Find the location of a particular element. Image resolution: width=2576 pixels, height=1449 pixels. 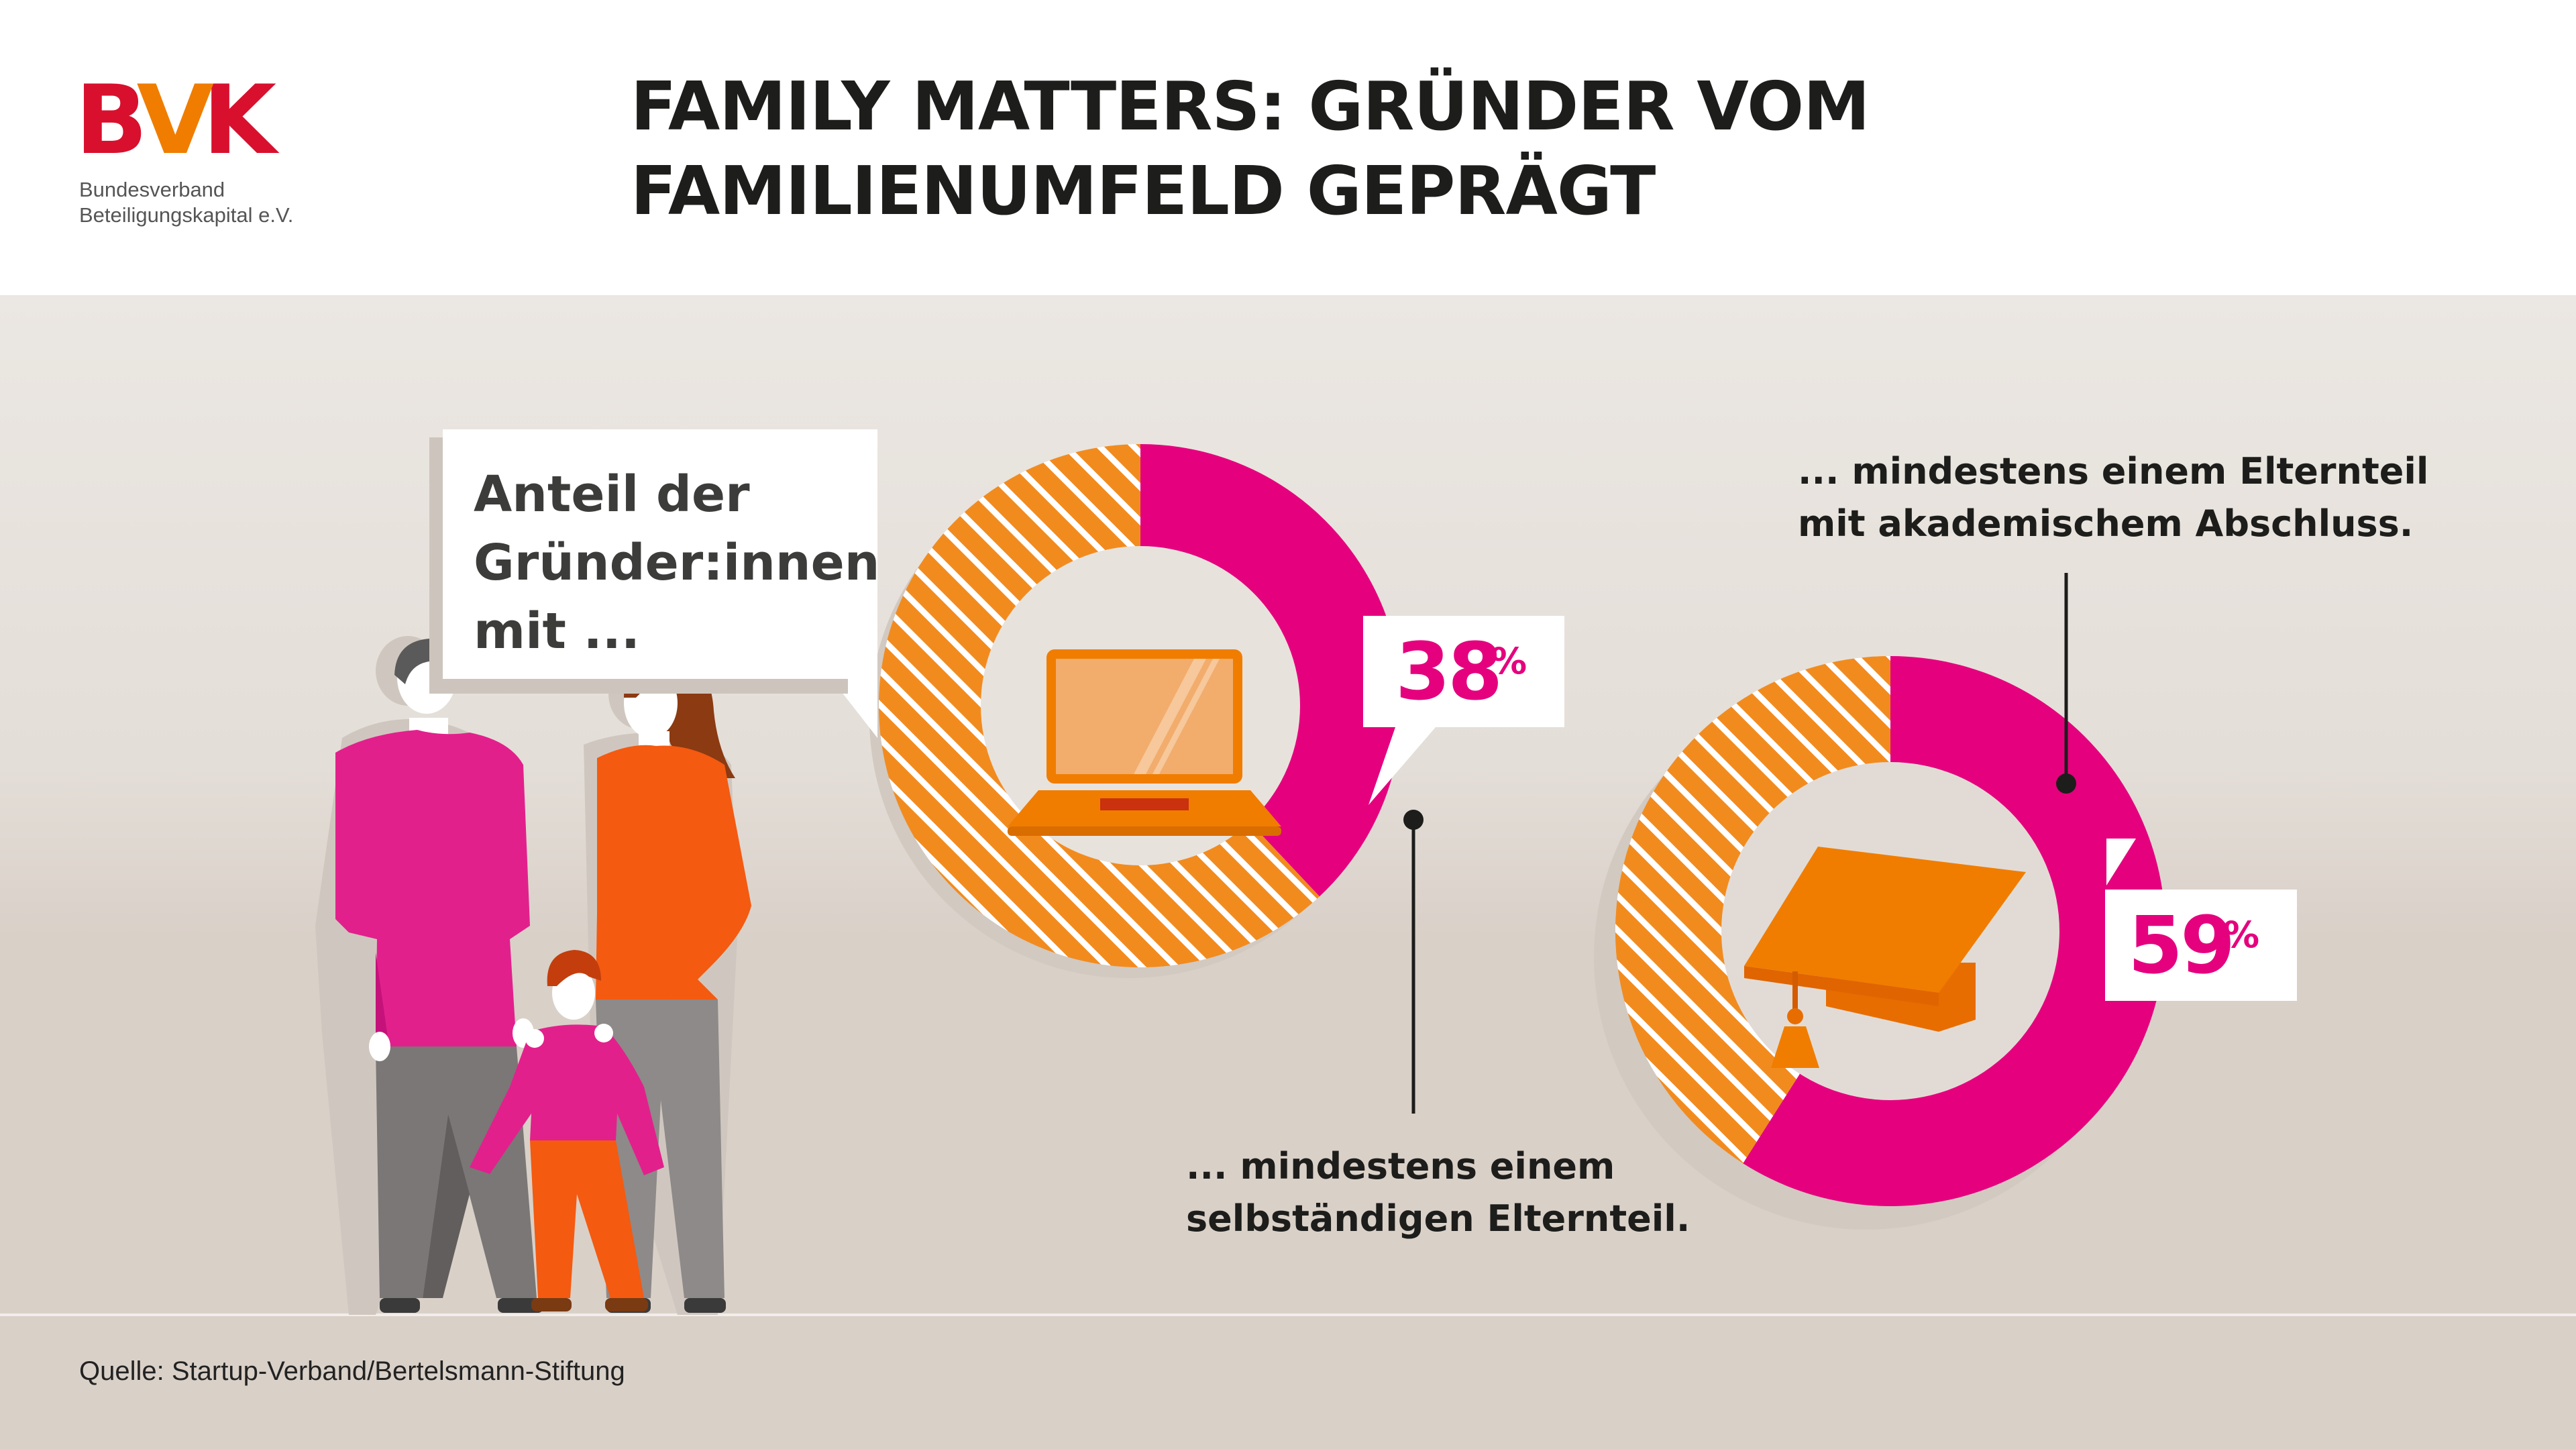

donut-1-value-label: 38 is located at coordinates (1449, 671).